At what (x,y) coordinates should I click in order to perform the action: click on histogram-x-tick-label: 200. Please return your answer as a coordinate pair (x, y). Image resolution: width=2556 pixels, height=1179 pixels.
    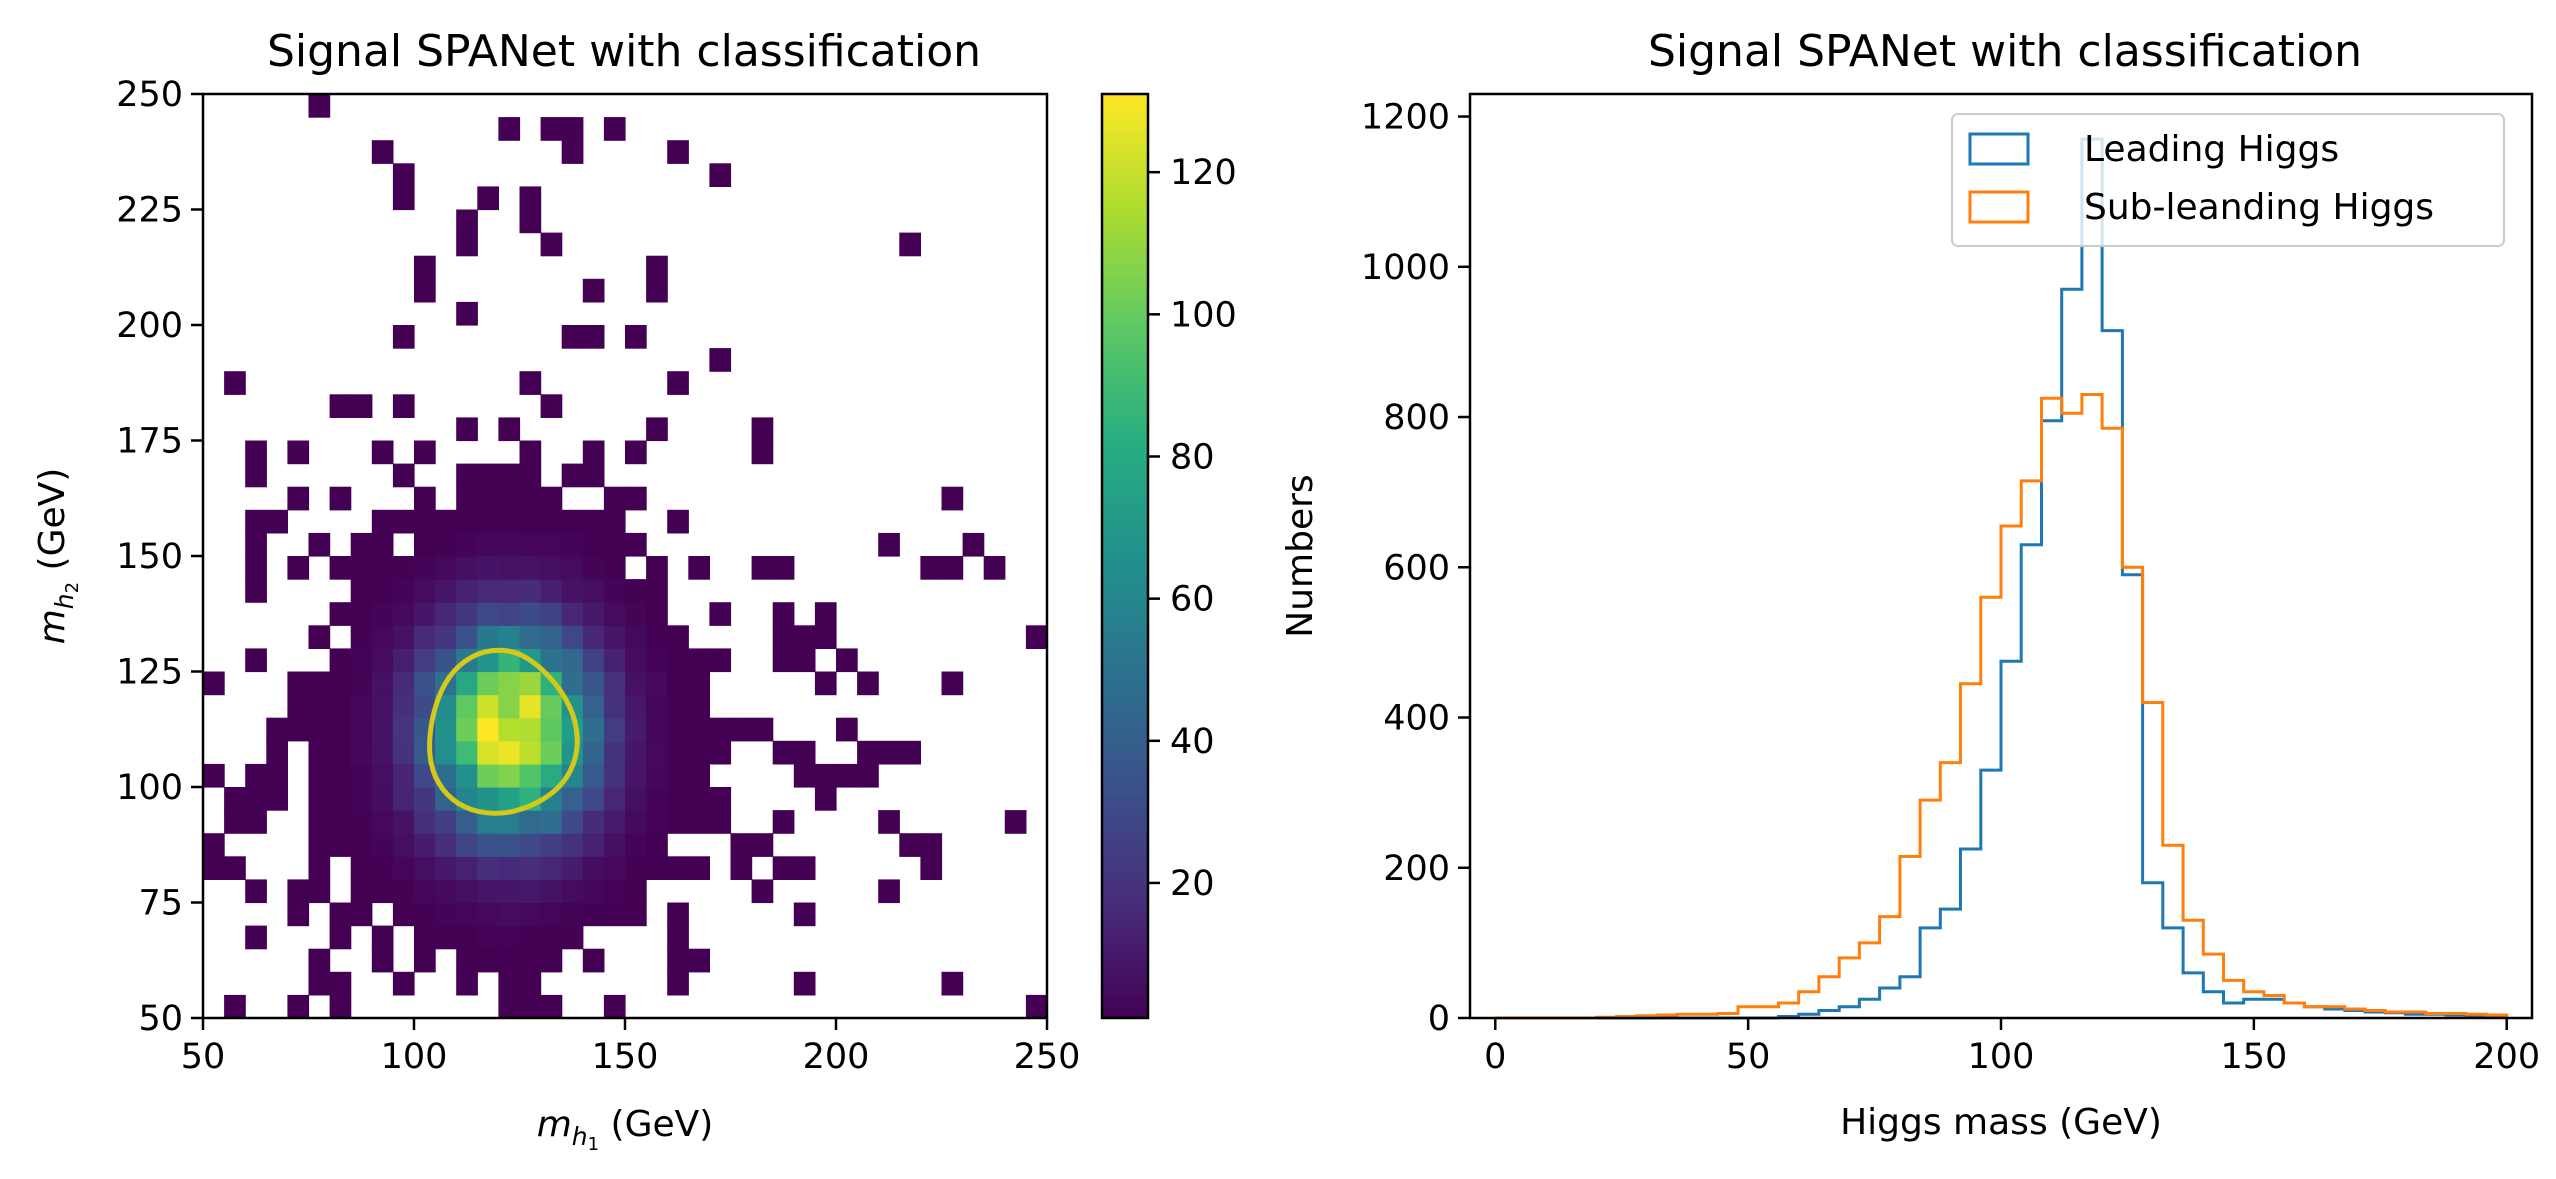
    Looking at the image, I should click on (2506, 1057).